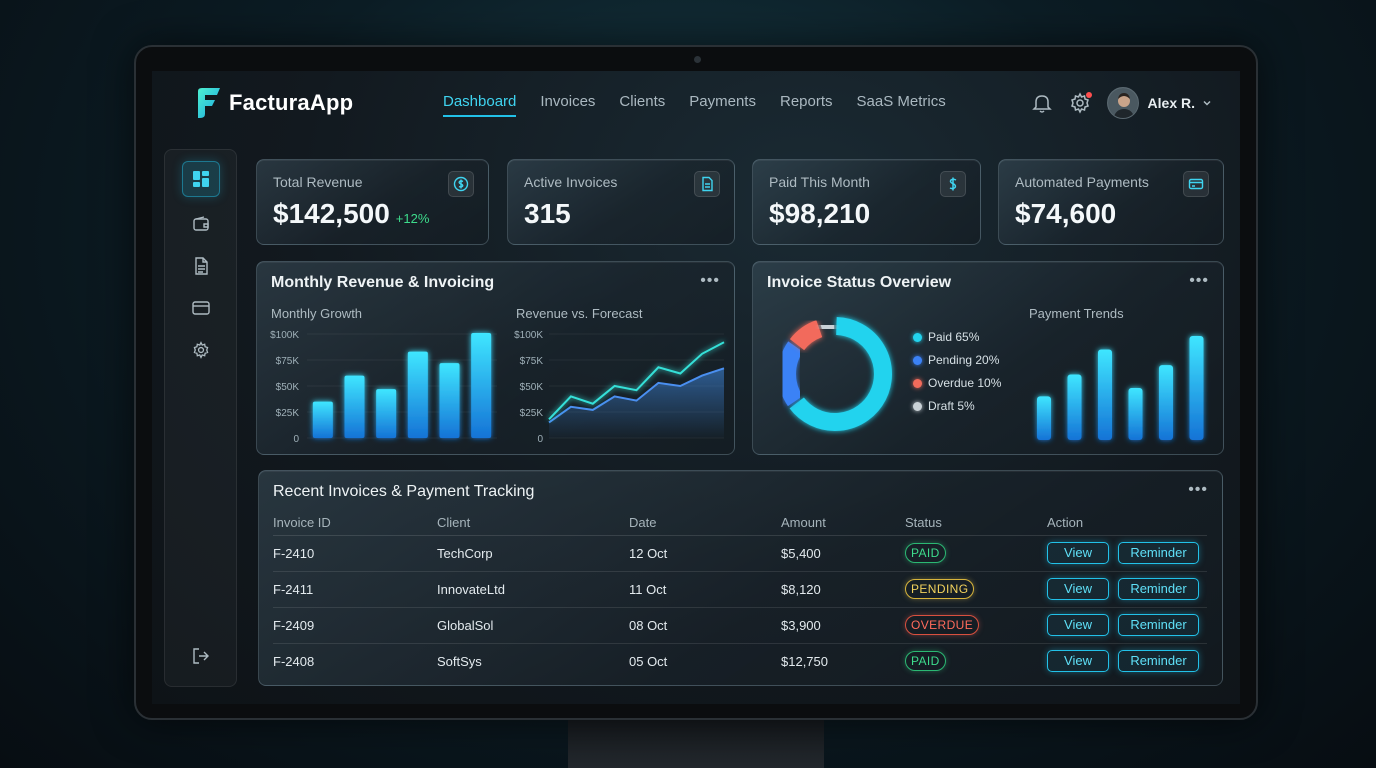 Image resolution: width=1376 pixels, height=768 pixels. Describe the element at coordinates (533, 553) in the screenshot. I see `client-name: TechCorp` at that location.